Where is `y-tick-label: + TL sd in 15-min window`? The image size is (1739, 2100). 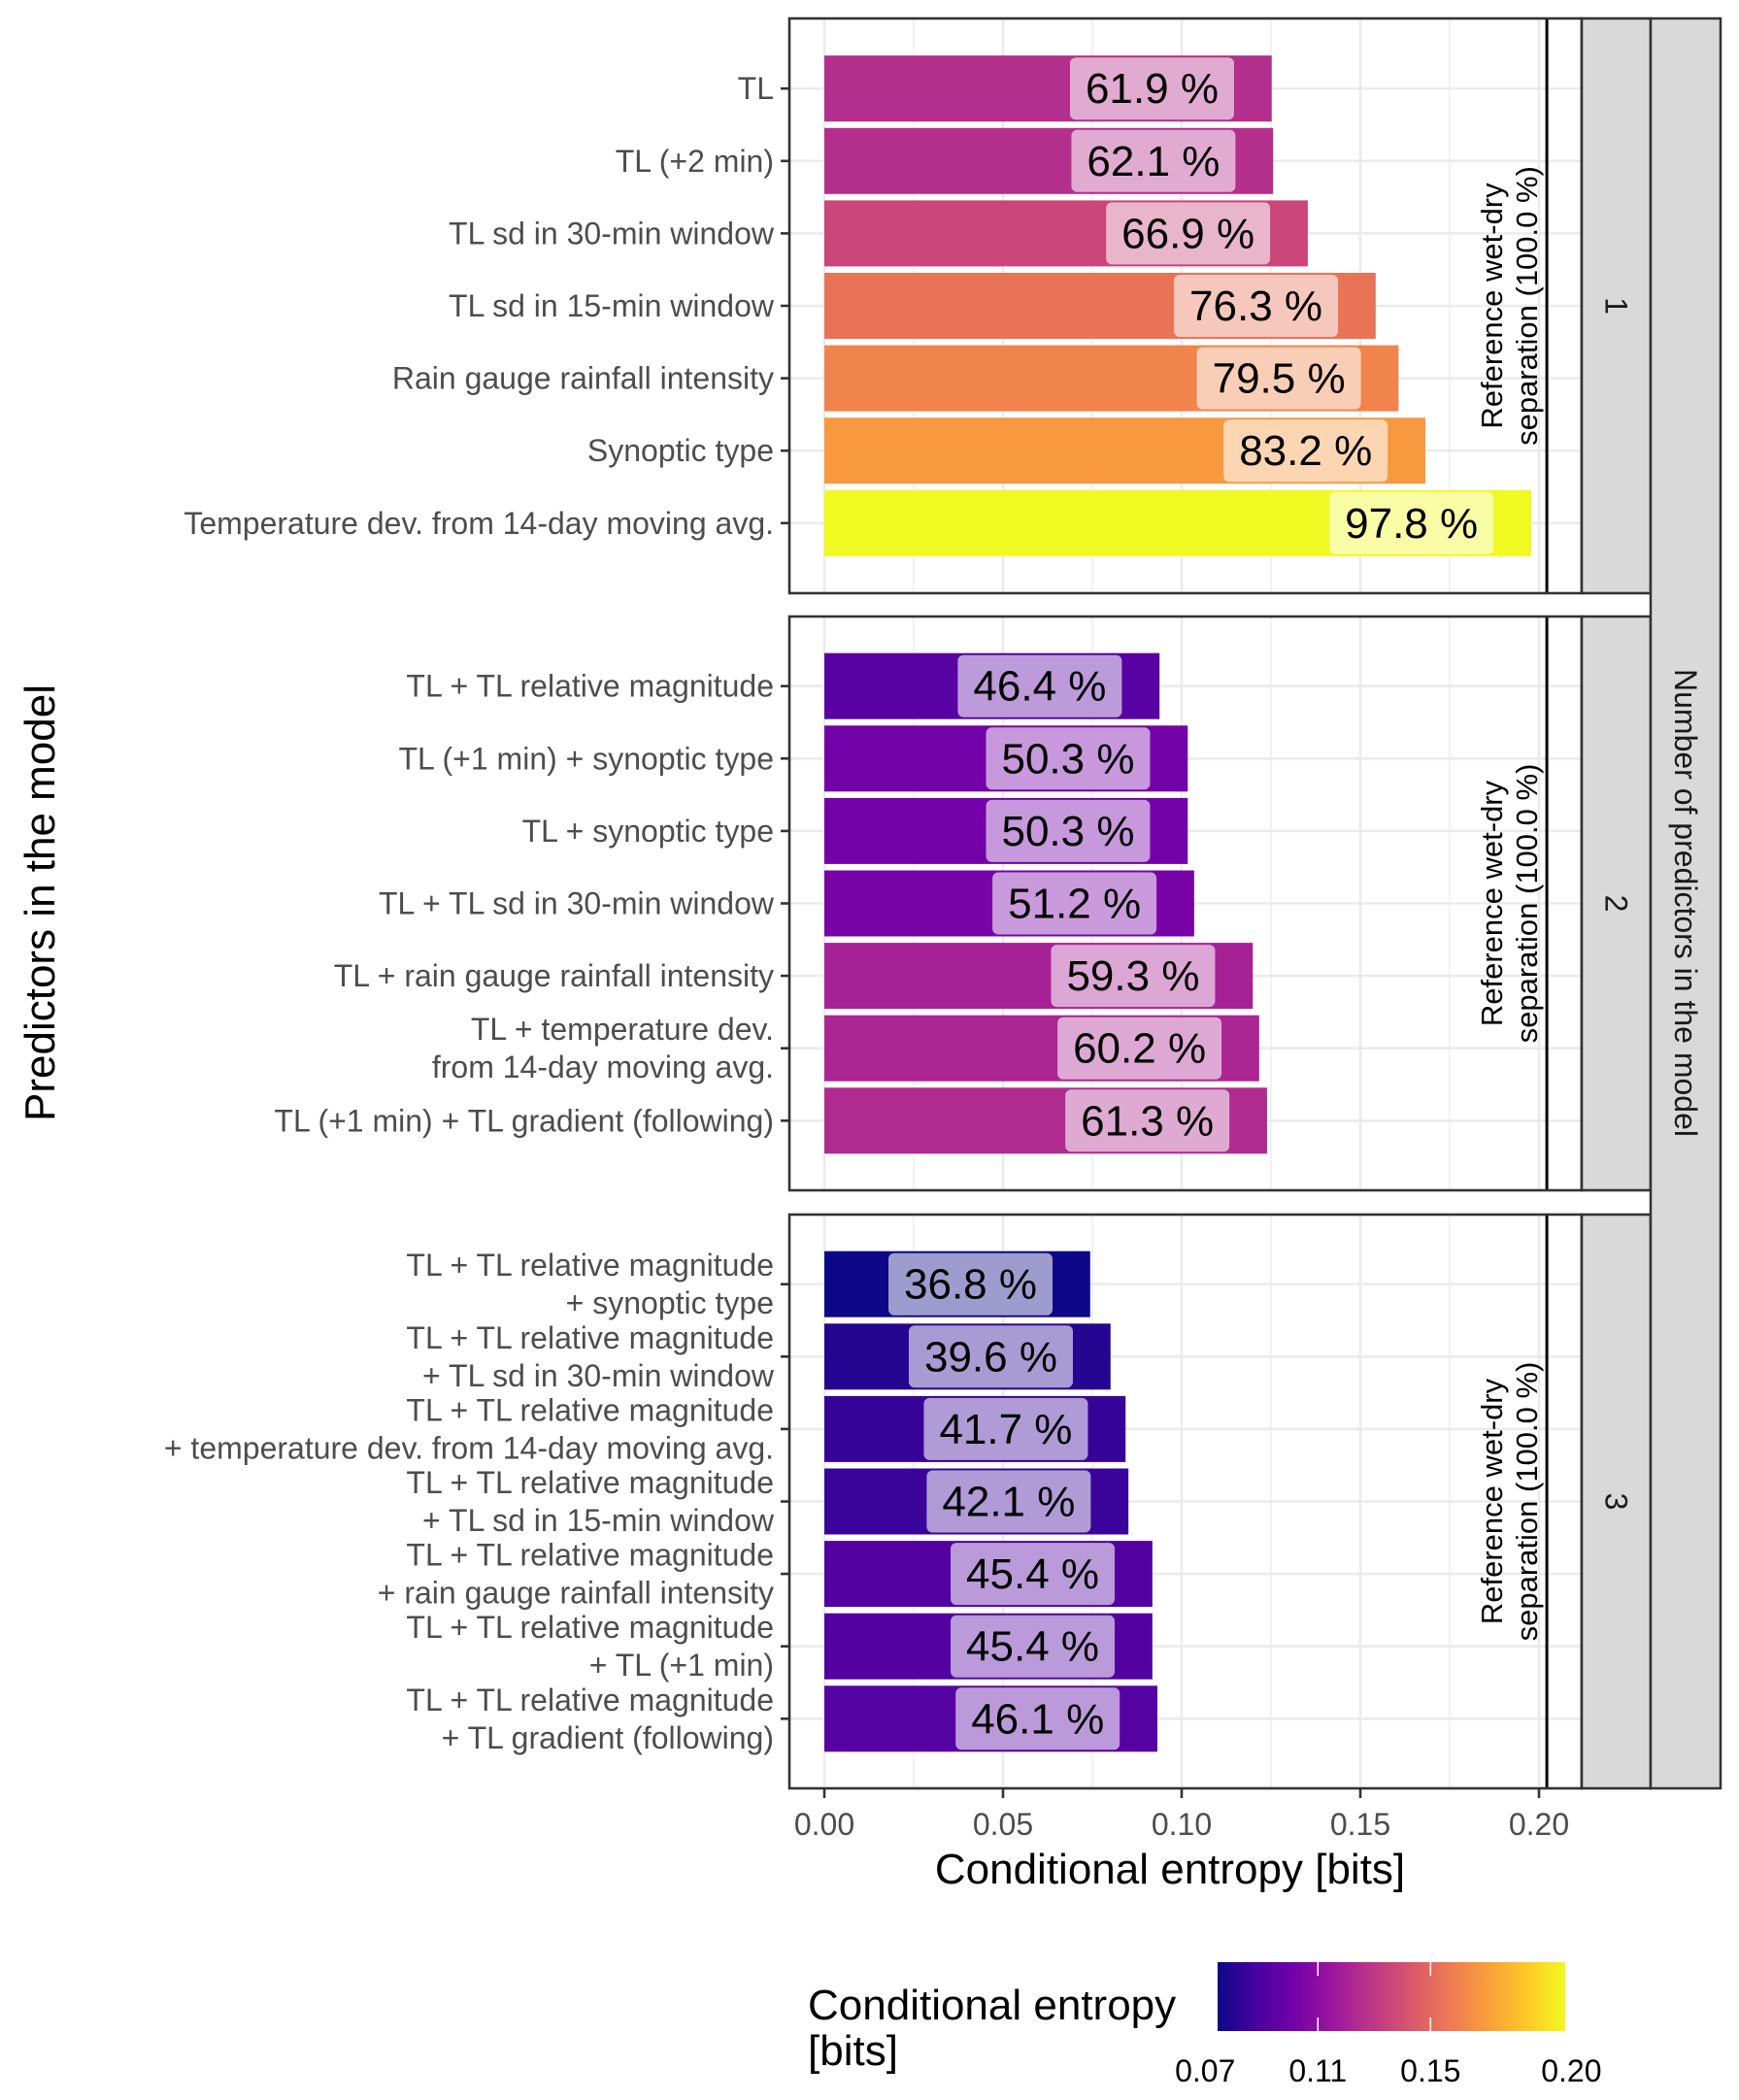
y-tick-label: + TL sd in 15-min window is located at coordinates (598, 1520).